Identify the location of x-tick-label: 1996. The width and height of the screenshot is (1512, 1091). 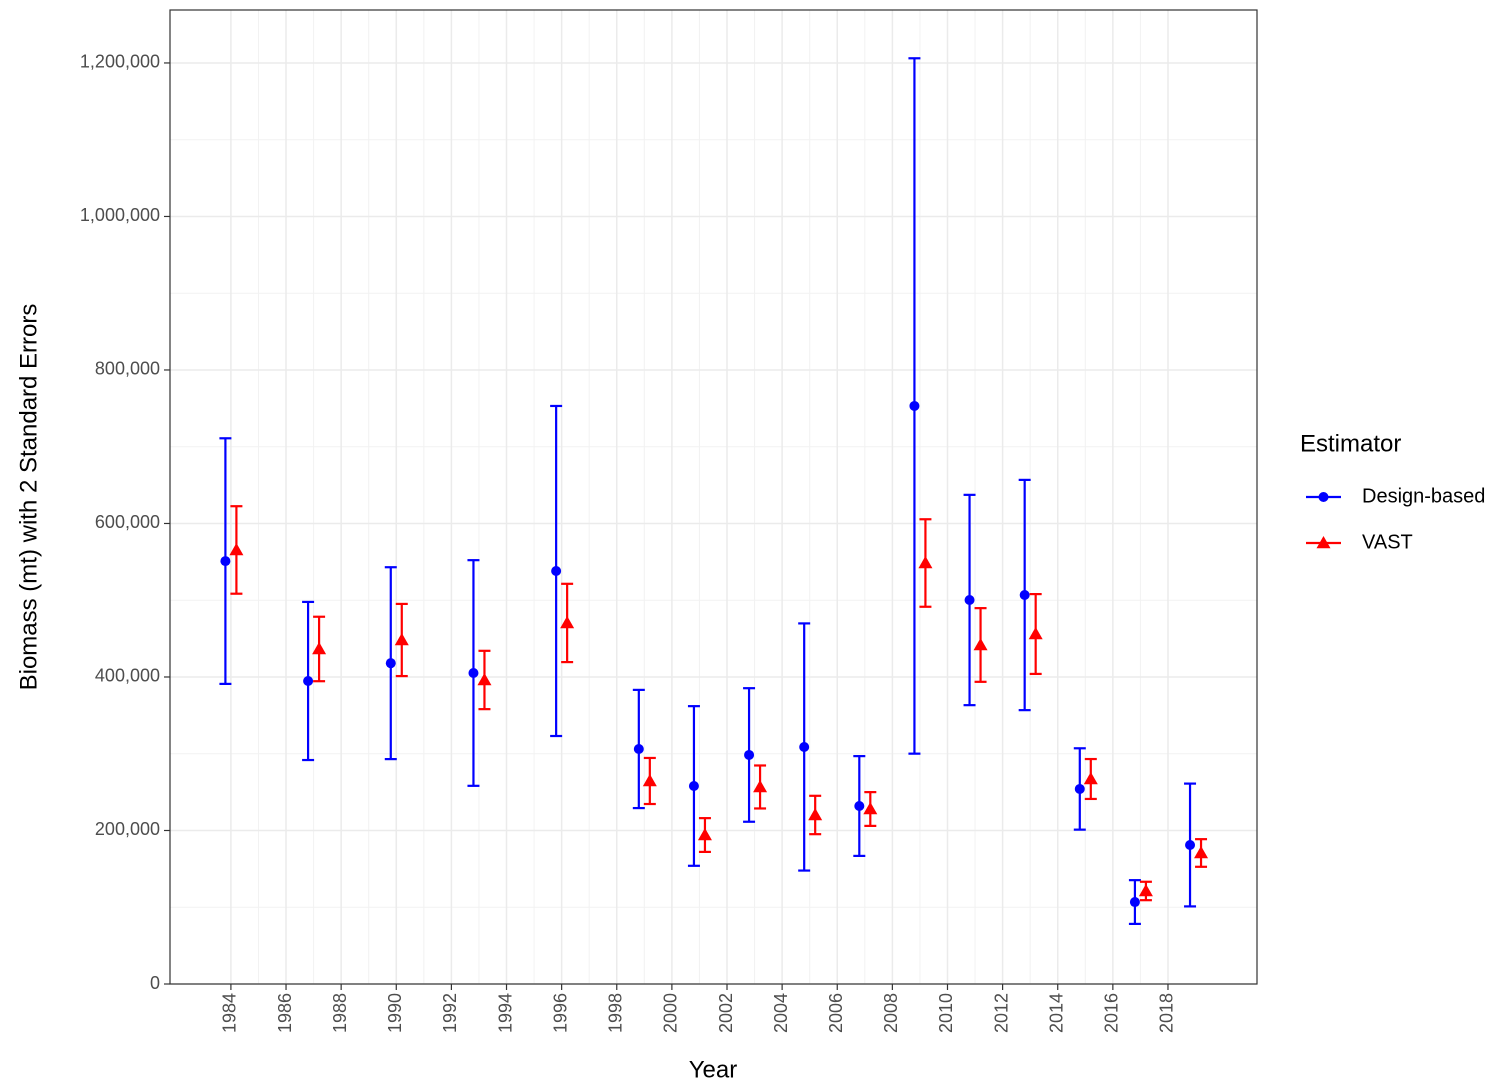
(560, 1013).